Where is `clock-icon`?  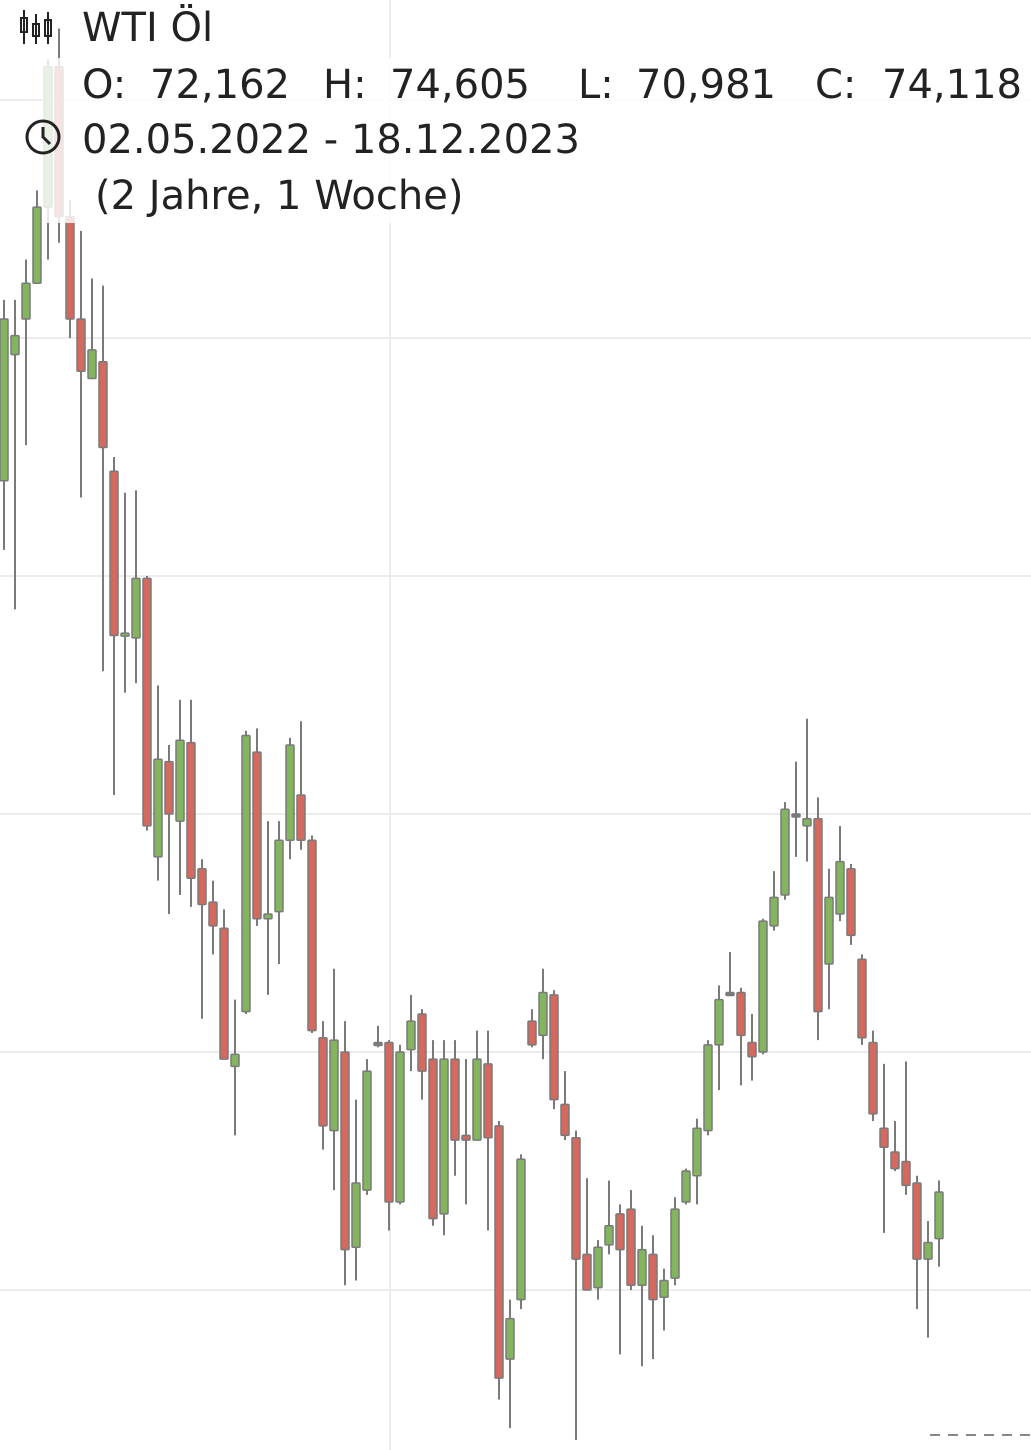
clock-icon is located at coordinates (43, 137).